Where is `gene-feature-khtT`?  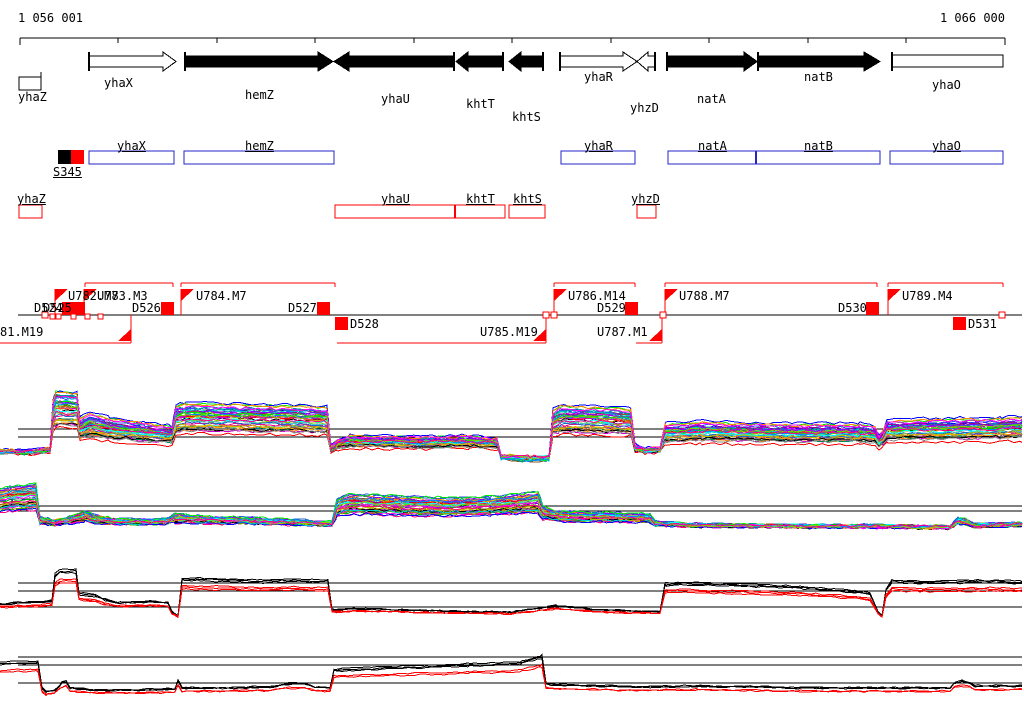 gene-feature-khtT is located at coordinates (479, 61).